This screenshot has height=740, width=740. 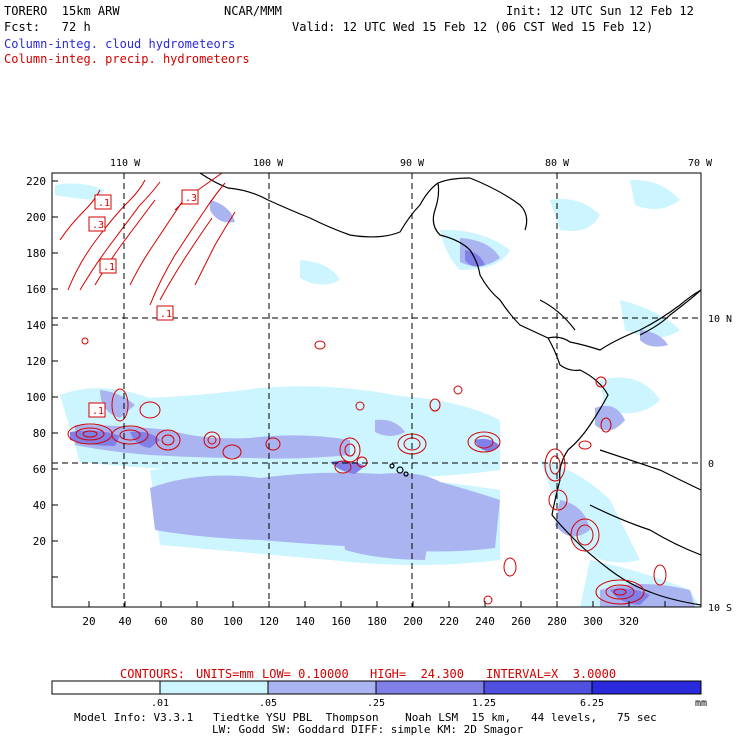 I want to click on high-label: HIGH= 24.300, so click(x=417, y=674).